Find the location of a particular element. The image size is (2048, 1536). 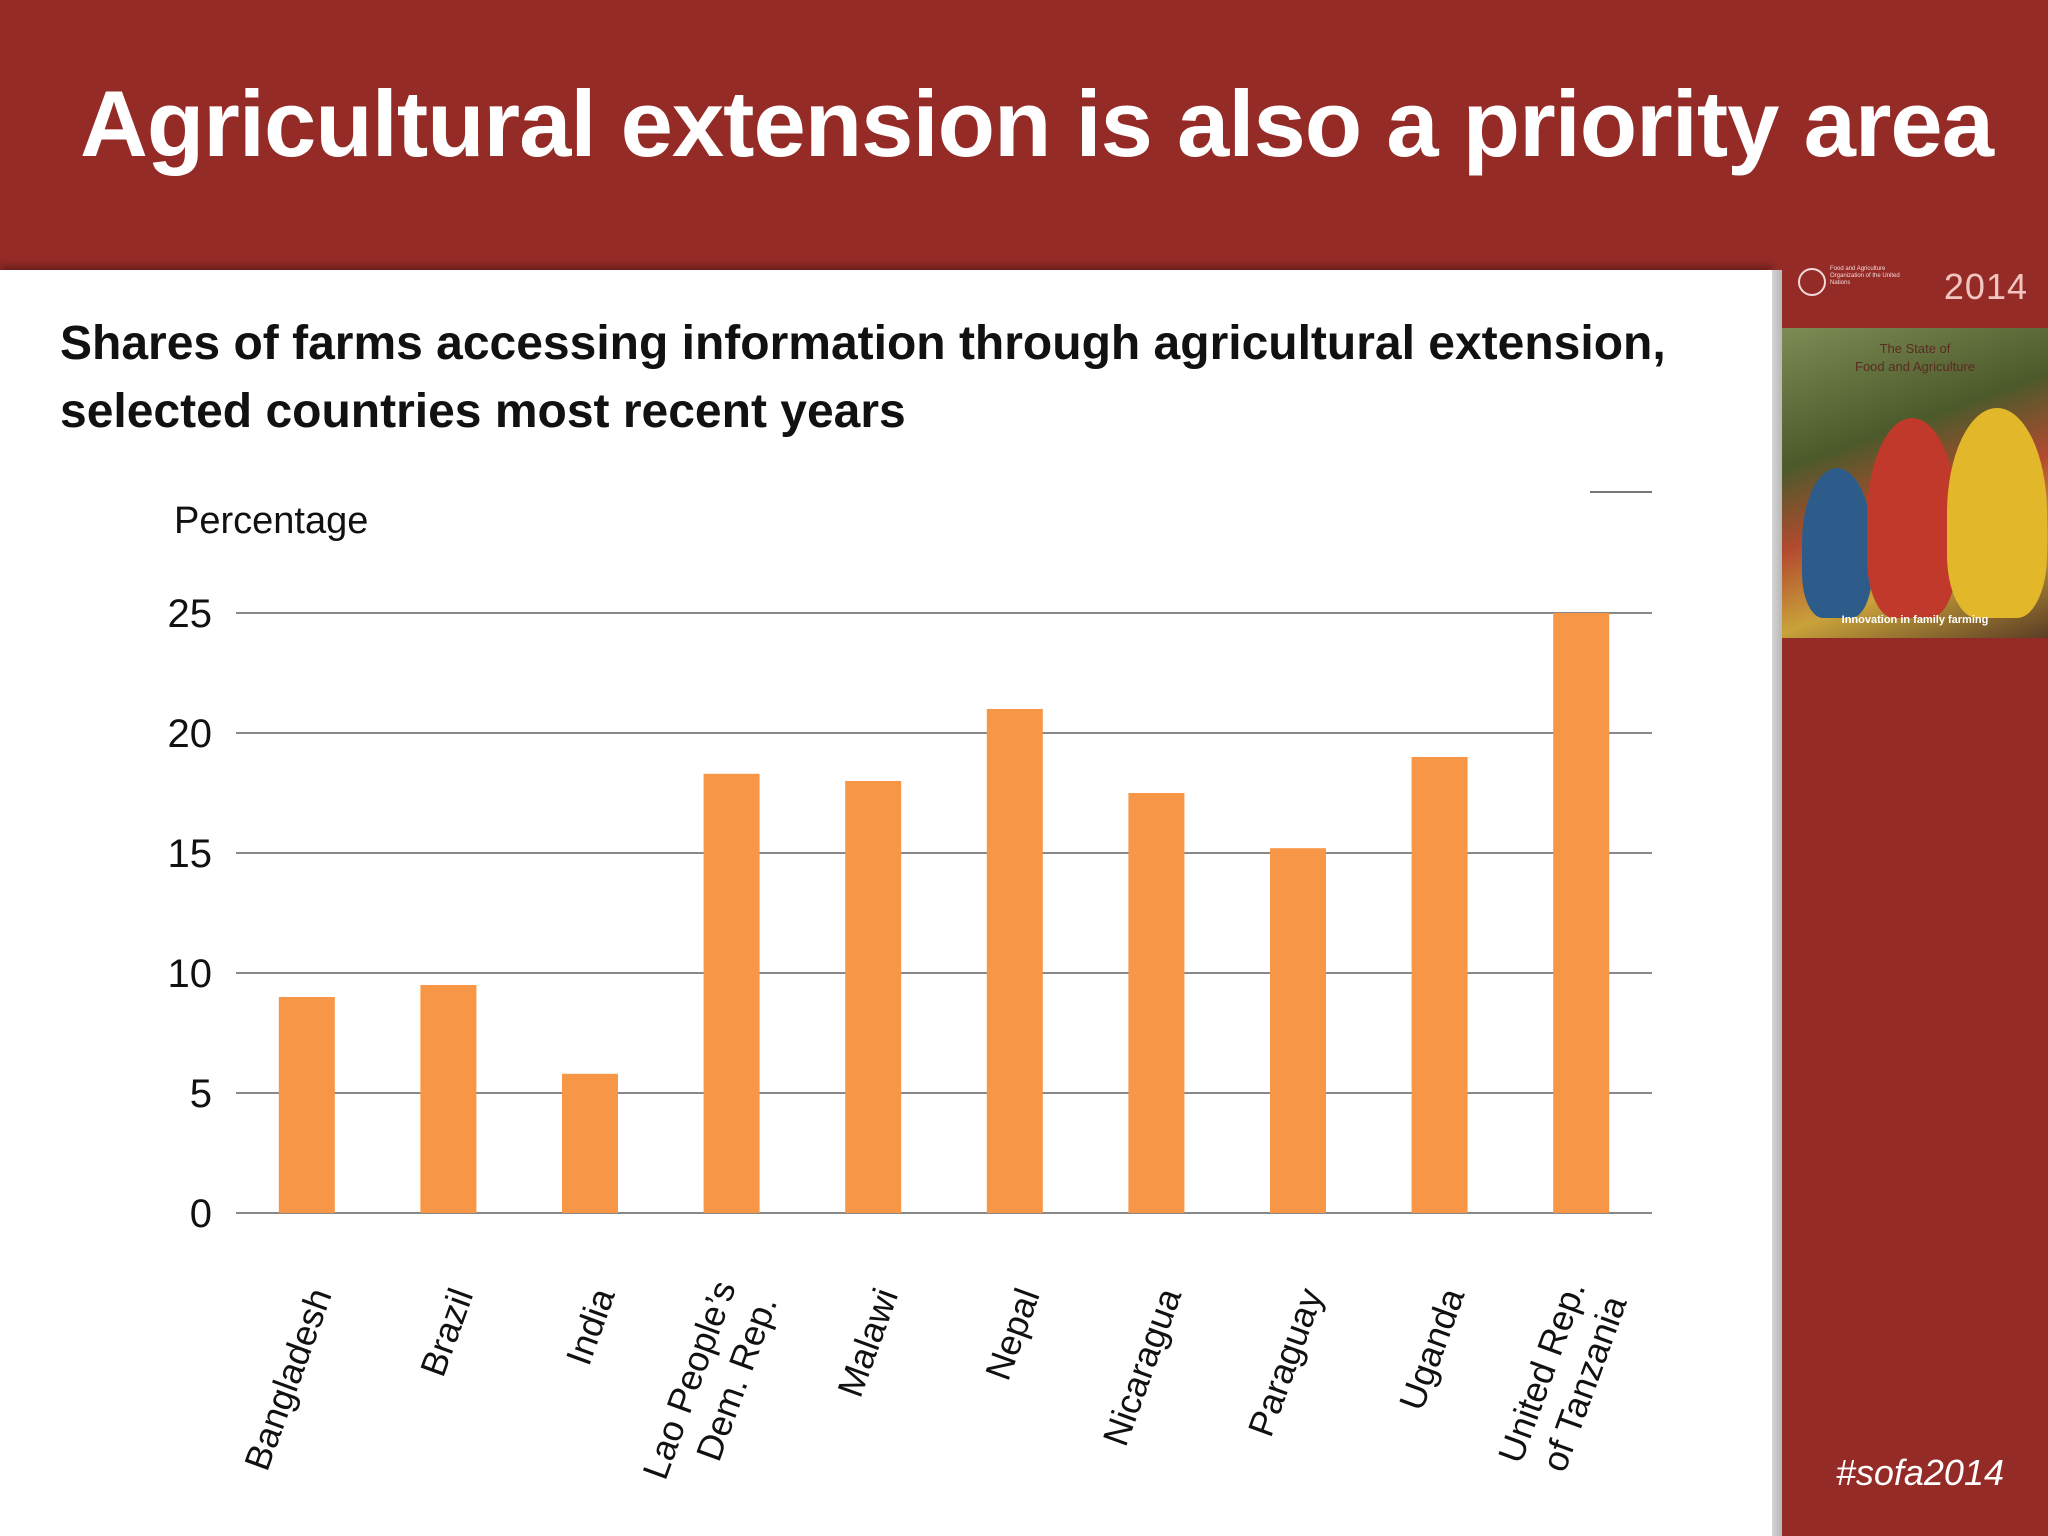

x-tick-label-group: United Rep.of Tanzania is located at coordinates (1562, 1378).